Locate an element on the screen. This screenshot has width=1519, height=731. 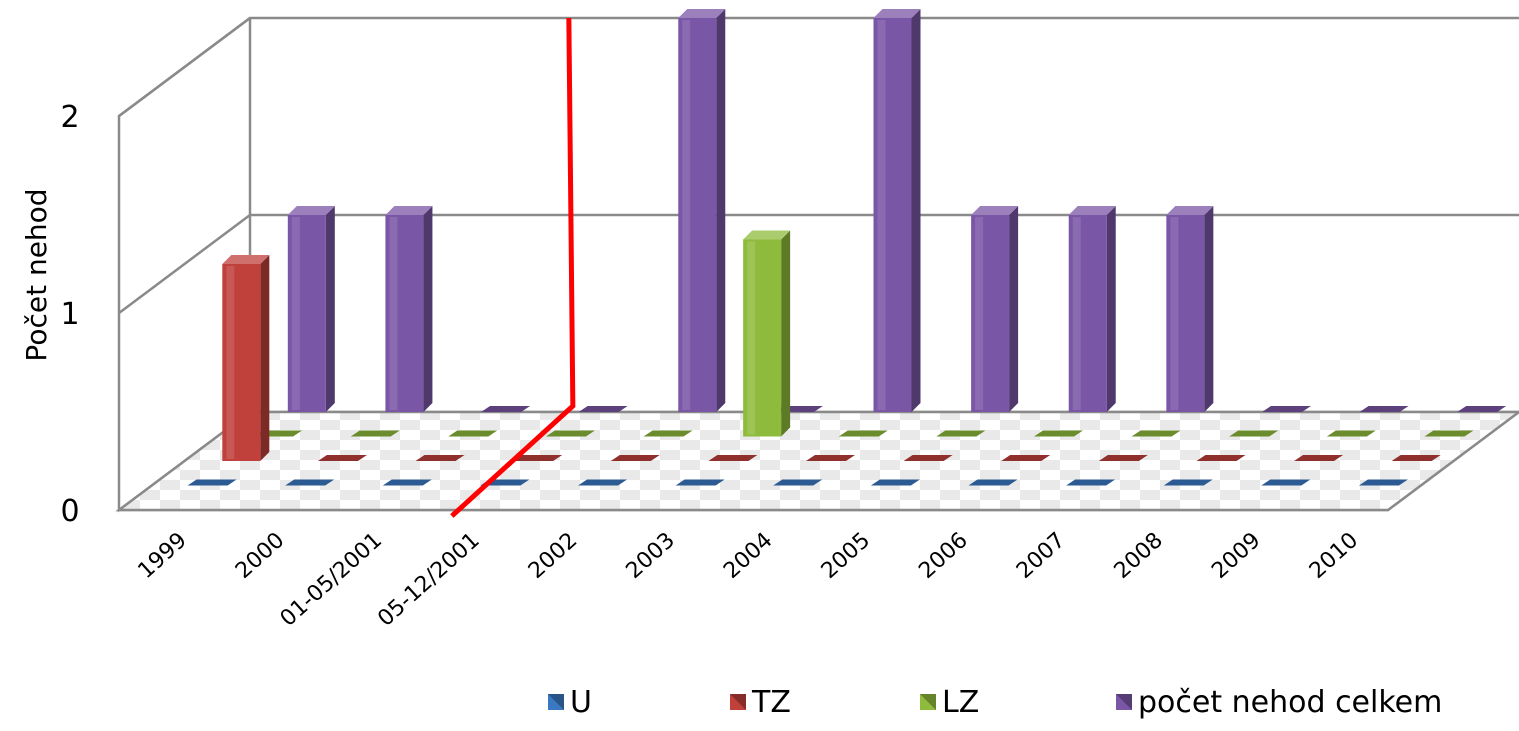
x-tick-label: 01-05/2001 is located at coordinates (331, 580).